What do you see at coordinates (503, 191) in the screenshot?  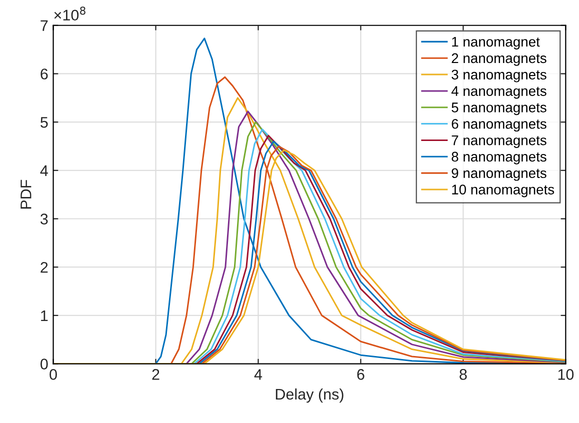 I see `legend-label: 10 nanomagnets` at bounding box center [503, 191].